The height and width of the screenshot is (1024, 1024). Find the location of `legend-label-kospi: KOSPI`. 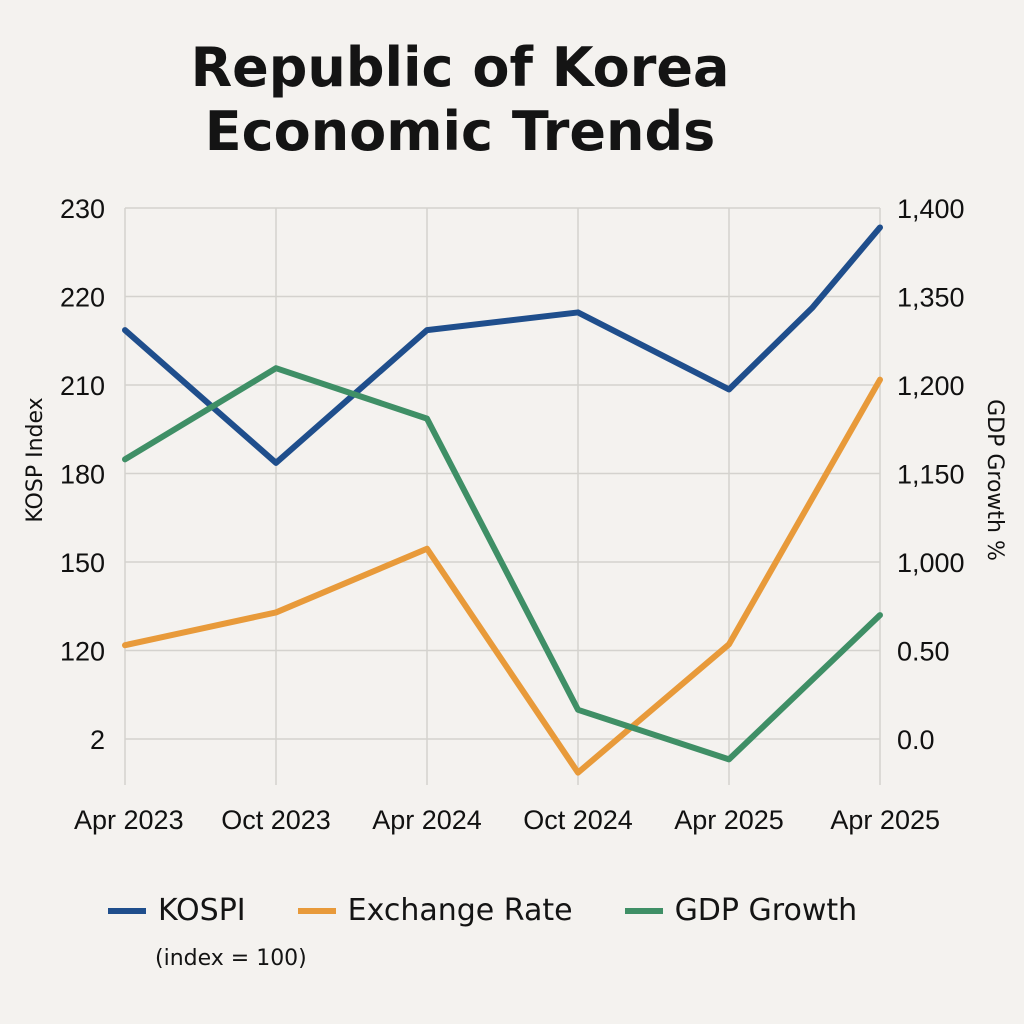

legend-label-kospi: KOSPI is located at coordinates (202, 910).